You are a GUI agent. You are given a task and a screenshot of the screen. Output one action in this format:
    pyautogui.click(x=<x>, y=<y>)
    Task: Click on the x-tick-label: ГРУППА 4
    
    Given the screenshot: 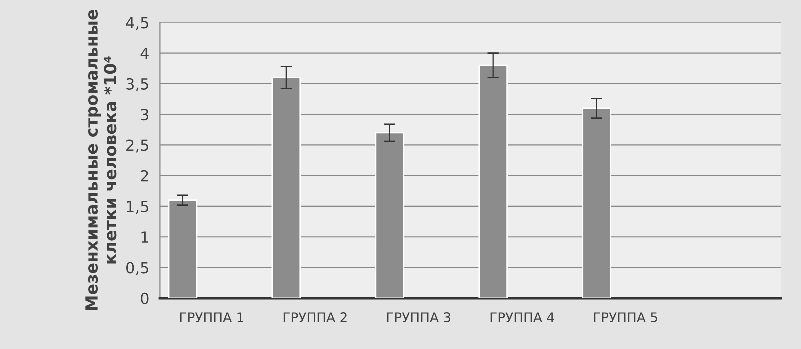 What is the action you would take?
    pyautogui.click(x=522, y=317)
    